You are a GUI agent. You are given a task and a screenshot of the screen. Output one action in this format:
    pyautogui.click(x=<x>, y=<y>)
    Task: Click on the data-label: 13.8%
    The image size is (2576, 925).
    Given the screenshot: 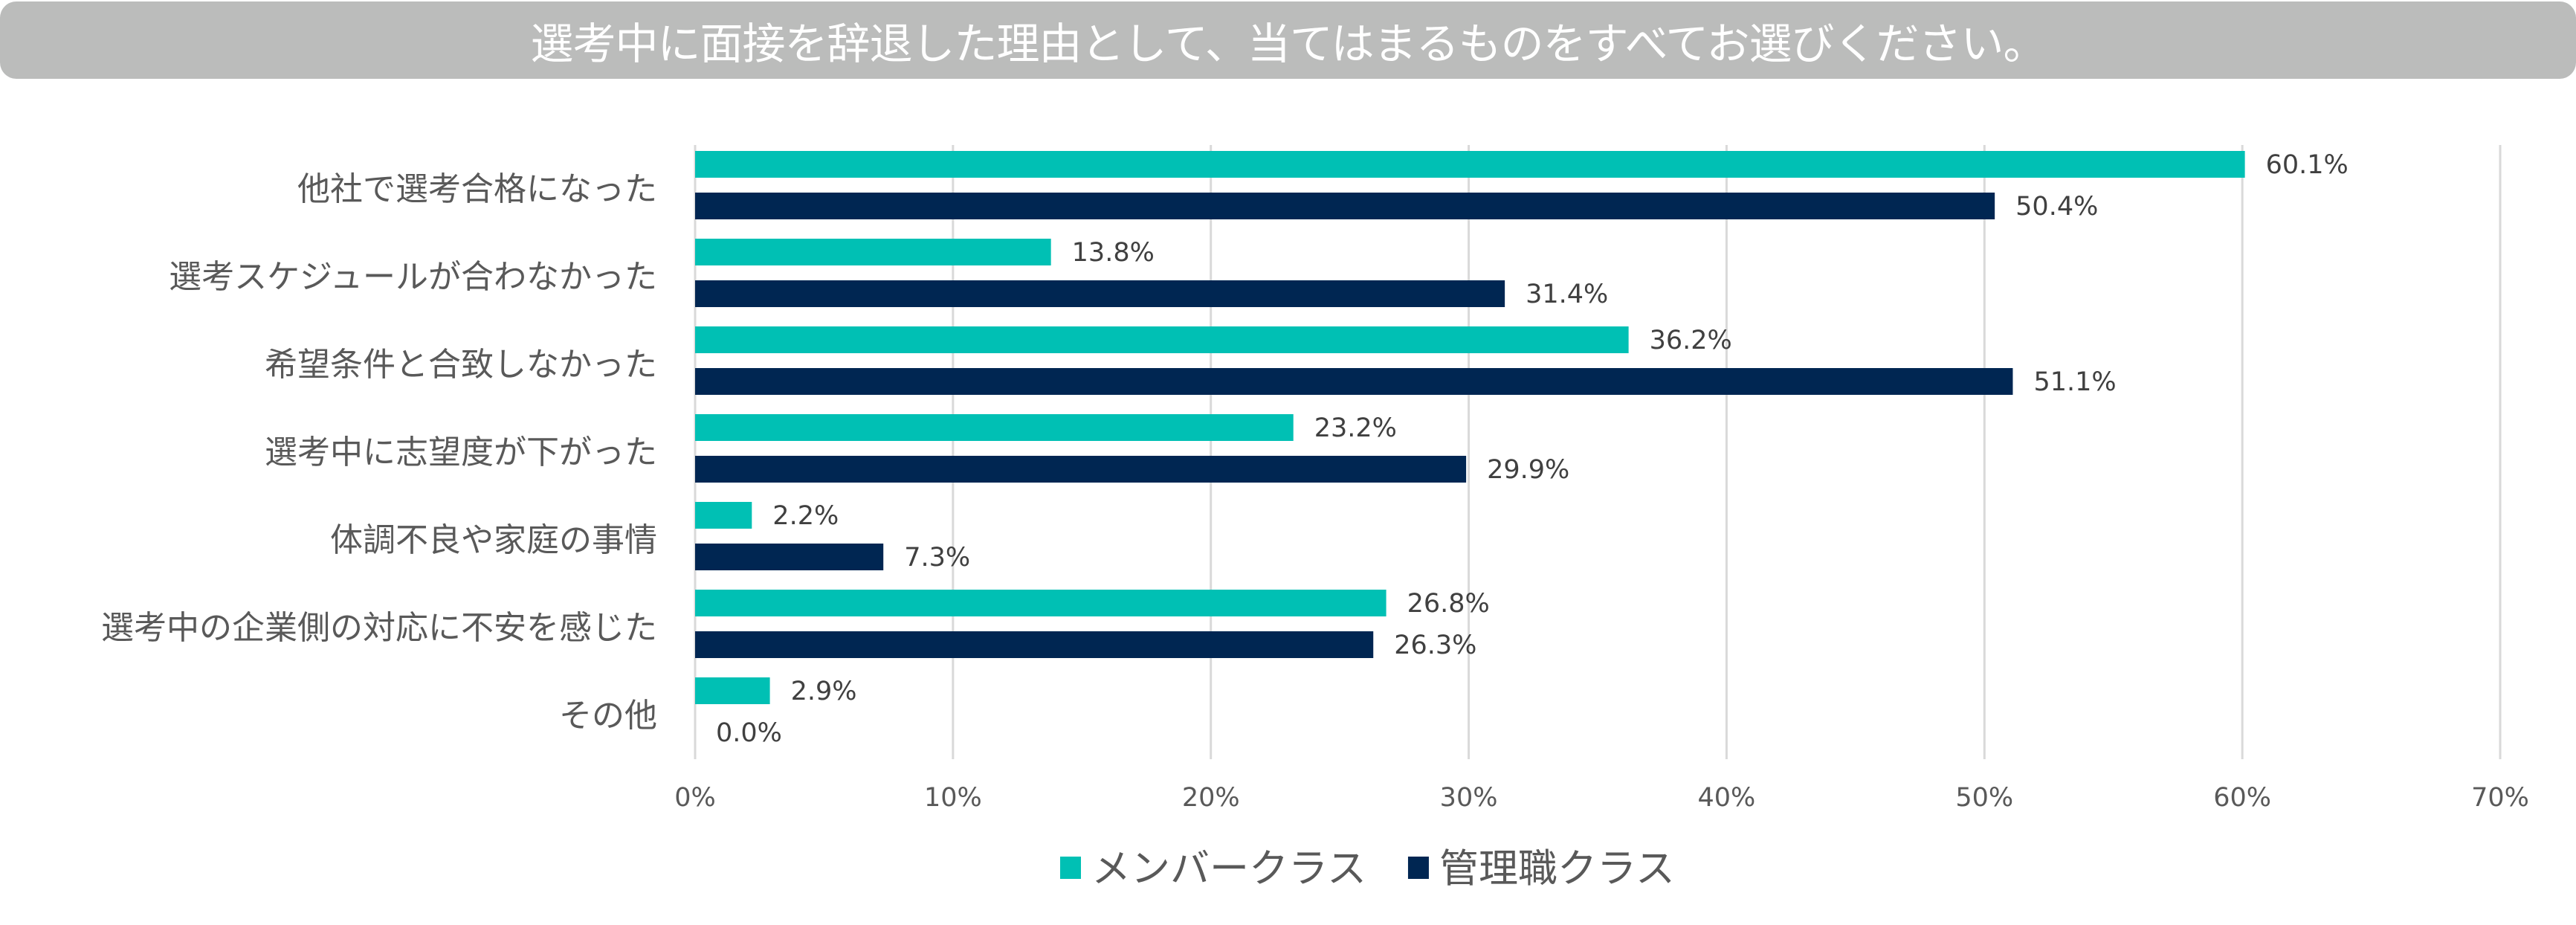 What is the action you would take?
    pyautogui.click(x=1113, y=253)
    